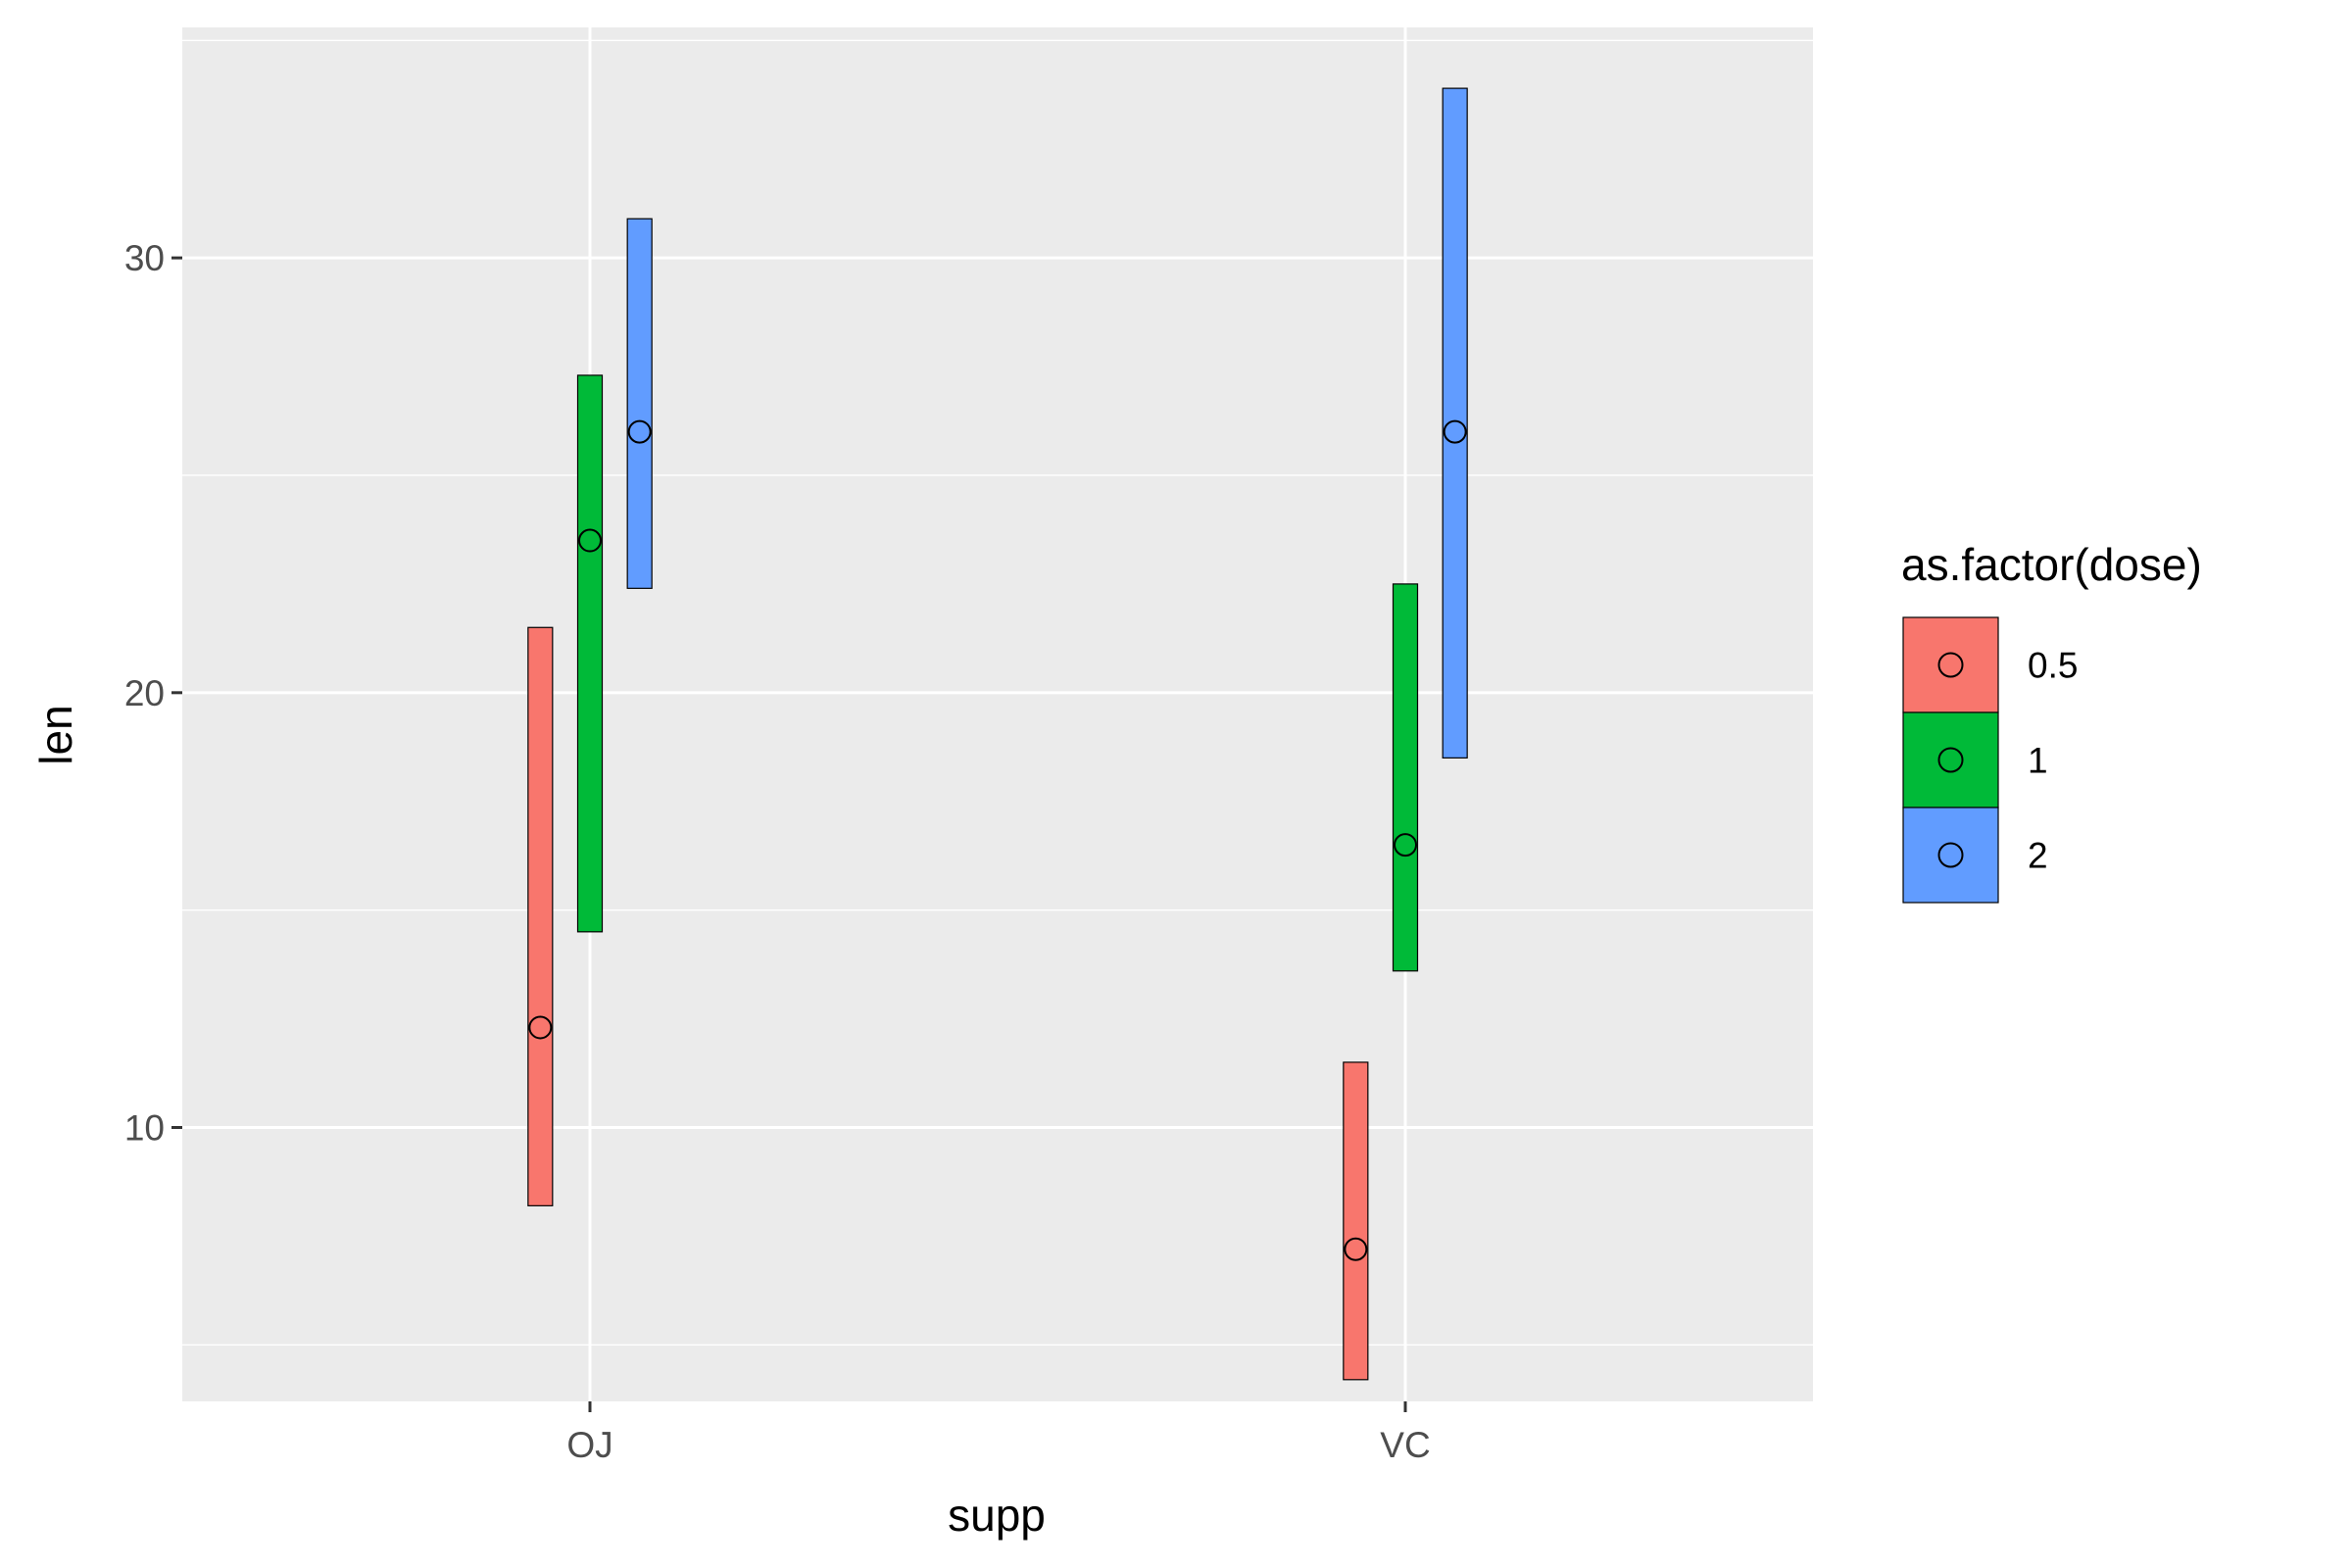  Describe the element at coordinates (997, 1515) in the screenshot. I see `x-axis-title: supp` at that location.